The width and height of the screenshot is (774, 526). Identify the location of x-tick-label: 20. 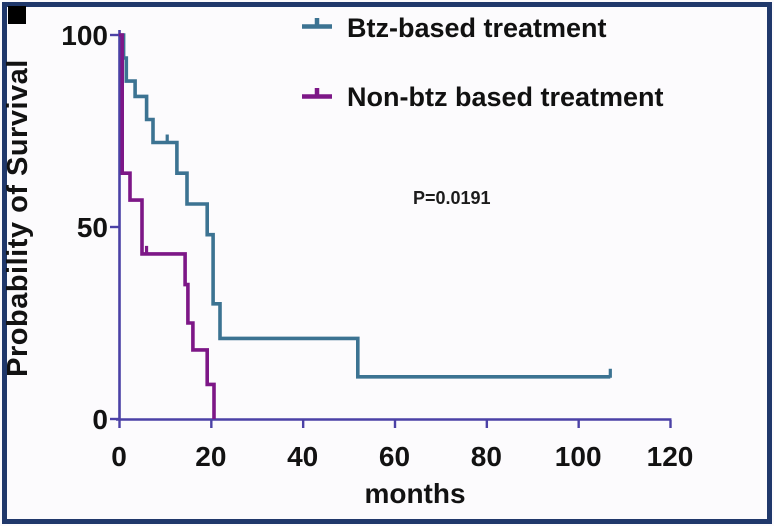
(210, 456).